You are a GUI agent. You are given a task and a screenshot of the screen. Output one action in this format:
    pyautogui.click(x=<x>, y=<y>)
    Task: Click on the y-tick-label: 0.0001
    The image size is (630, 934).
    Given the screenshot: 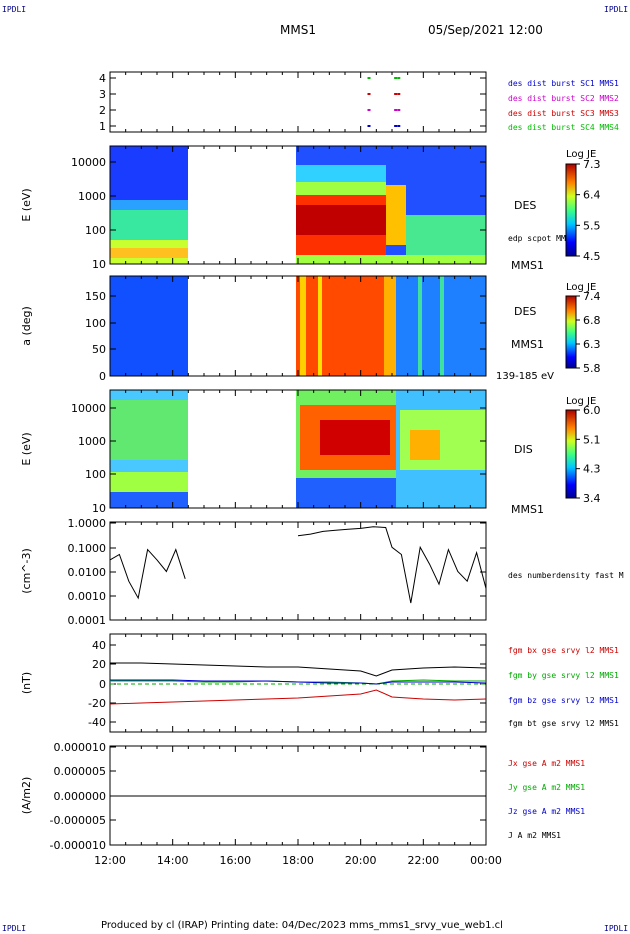 What is the action you would take?
    pyautogui.click(x=87, y=620)
    